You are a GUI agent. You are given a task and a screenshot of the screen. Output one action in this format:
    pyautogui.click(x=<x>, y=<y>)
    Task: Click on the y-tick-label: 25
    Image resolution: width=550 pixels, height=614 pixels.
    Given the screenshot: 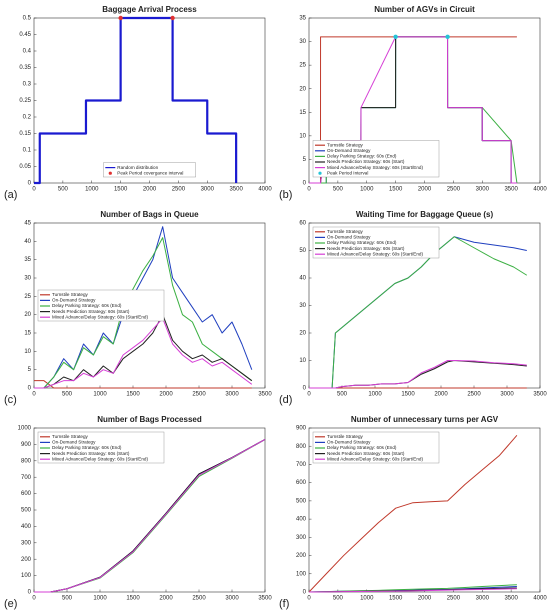 What is the action you would take?
    pyautogui.click(x=27, y=297)
    